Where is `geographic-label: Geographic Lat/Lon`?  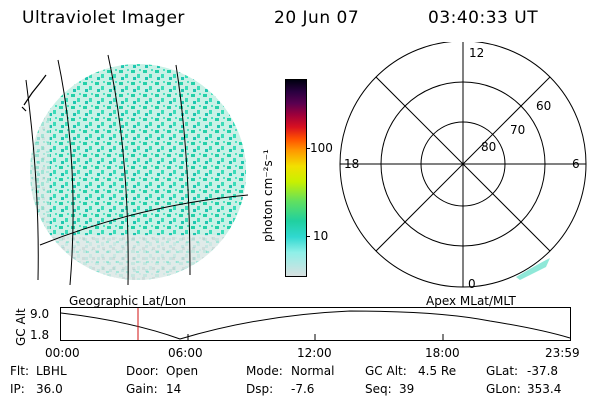 geographic-label: Geographic Lat/Lon is located at coordinates (128, 301).